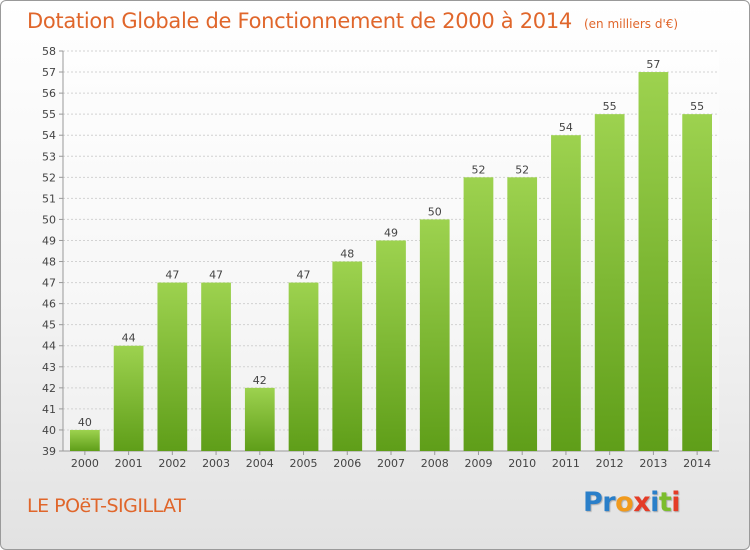 The width and height of the screenshot is (750, 550). I want to click on bar-value-label: 42, so click(260, 380).